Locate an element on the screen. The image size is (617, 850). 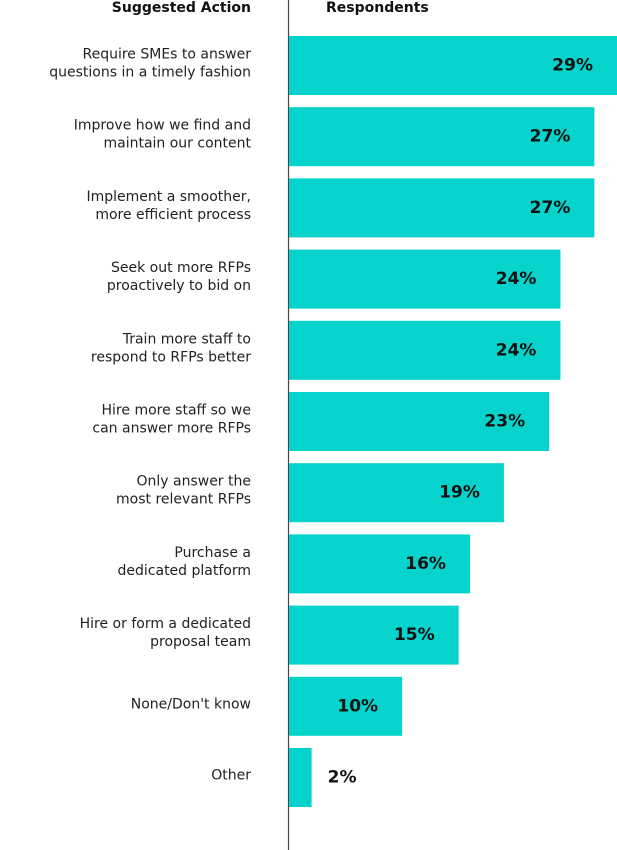
value-label: 19% is located at coordinates (459, 493).